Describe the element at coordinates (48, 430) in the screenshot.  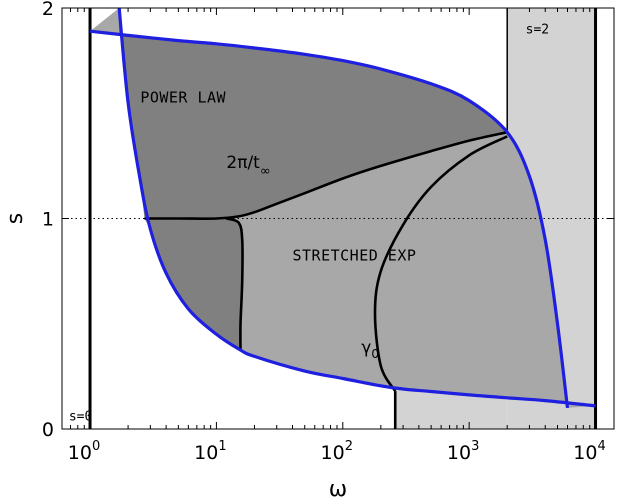
I see `y-tick-label: 0` at that location.